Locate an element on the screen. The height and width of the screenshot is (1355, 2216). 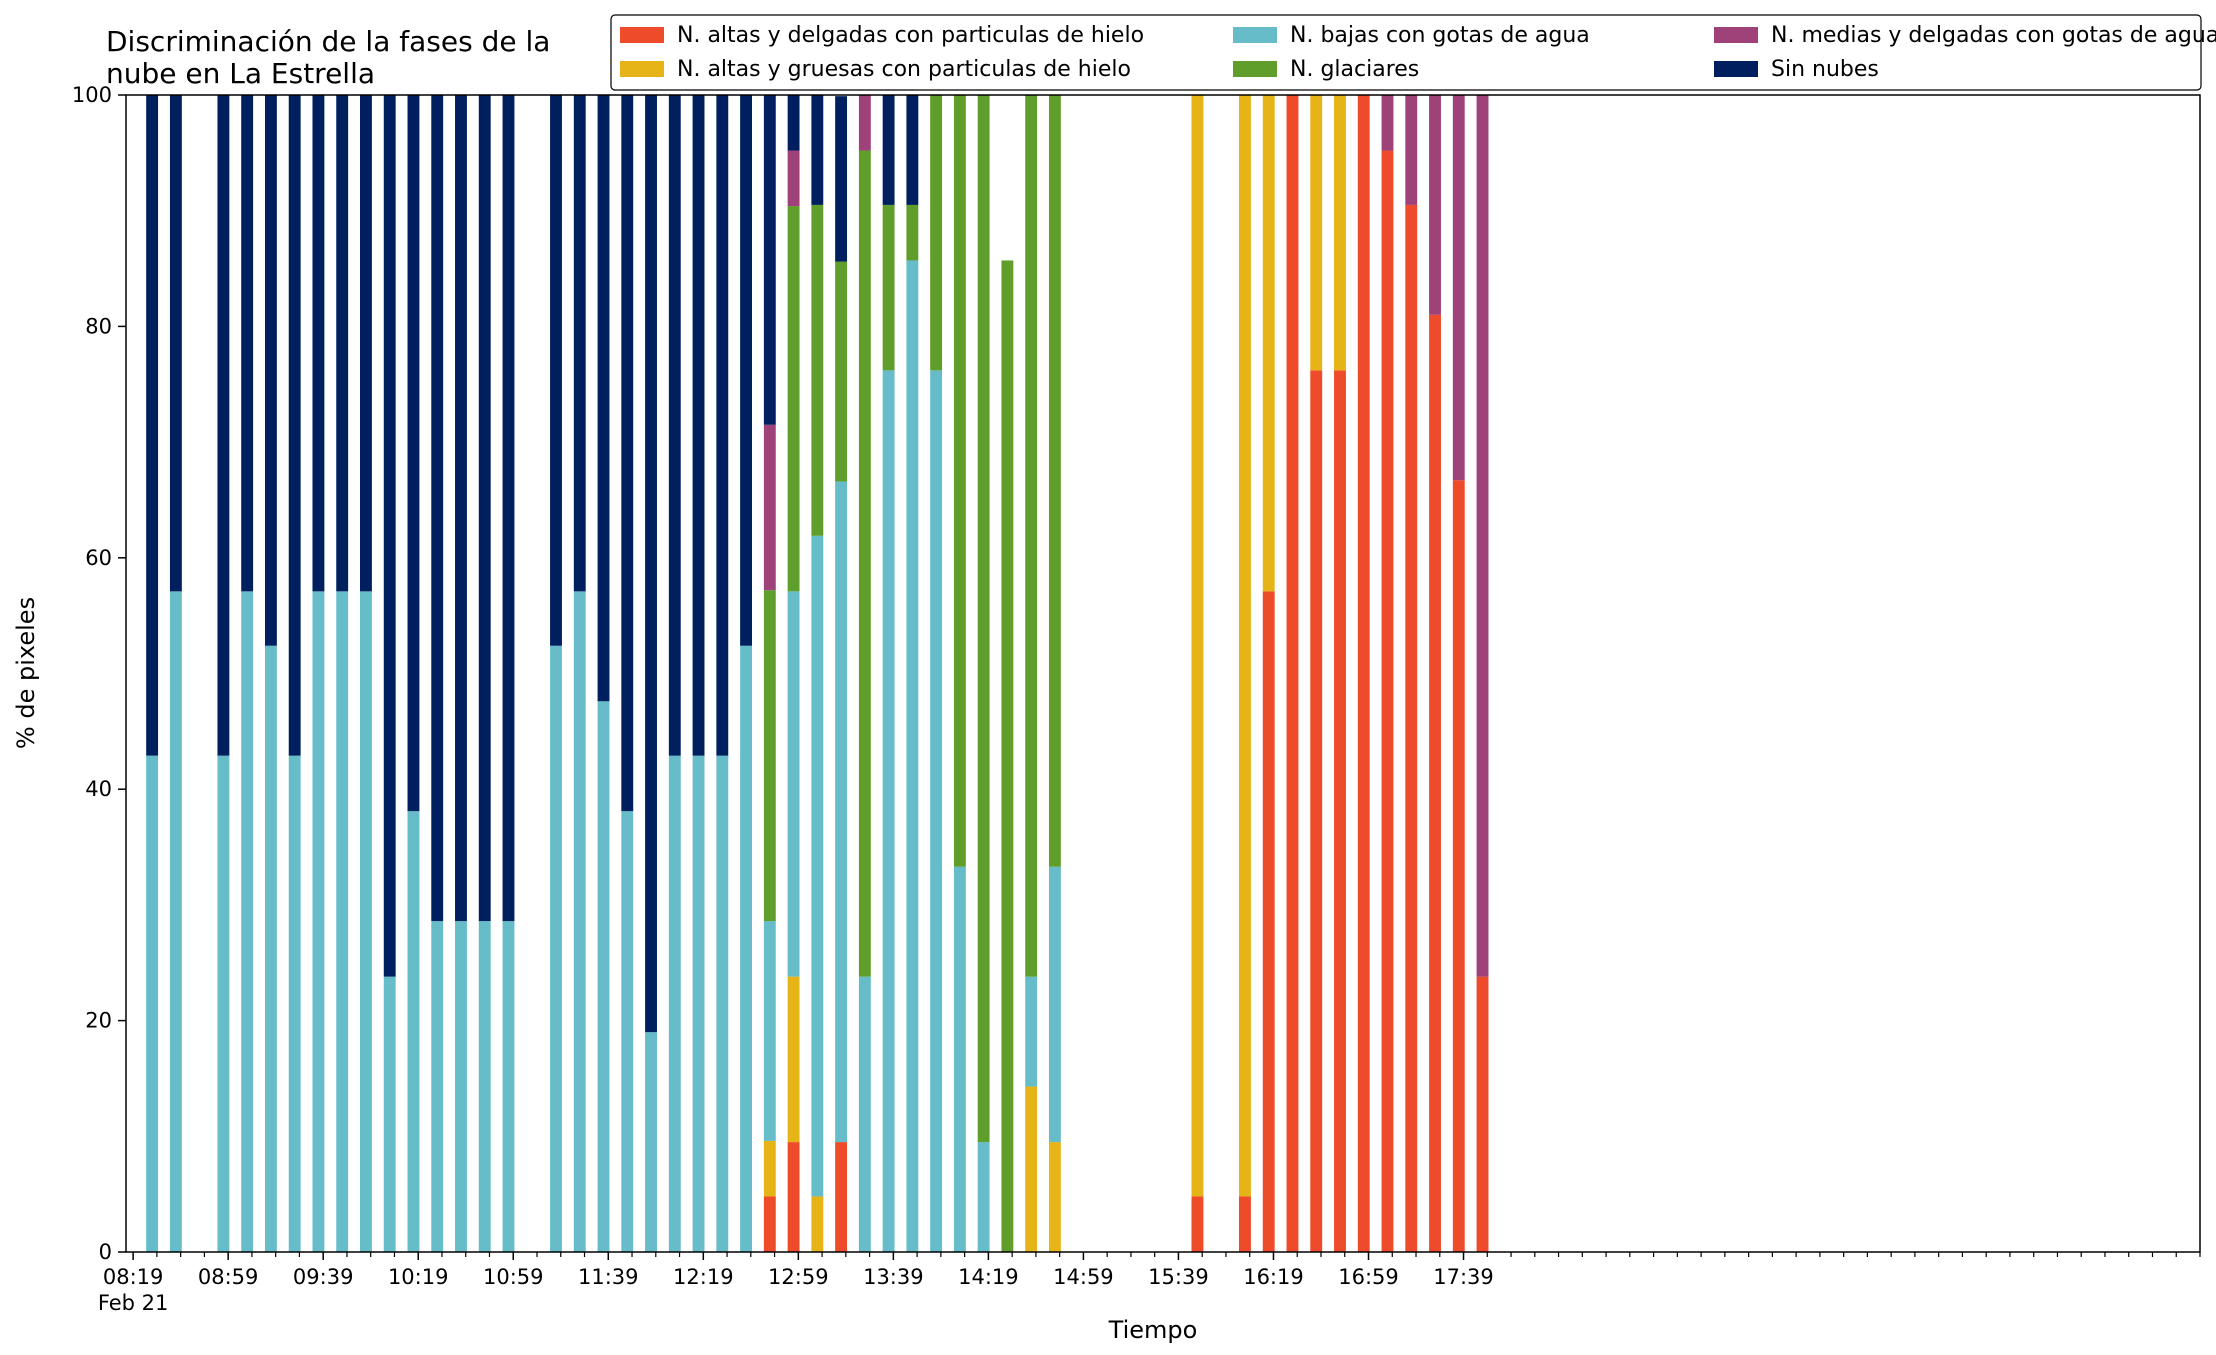
bar-segment-16:37-series-1 is located at coordinates (1316, 233).